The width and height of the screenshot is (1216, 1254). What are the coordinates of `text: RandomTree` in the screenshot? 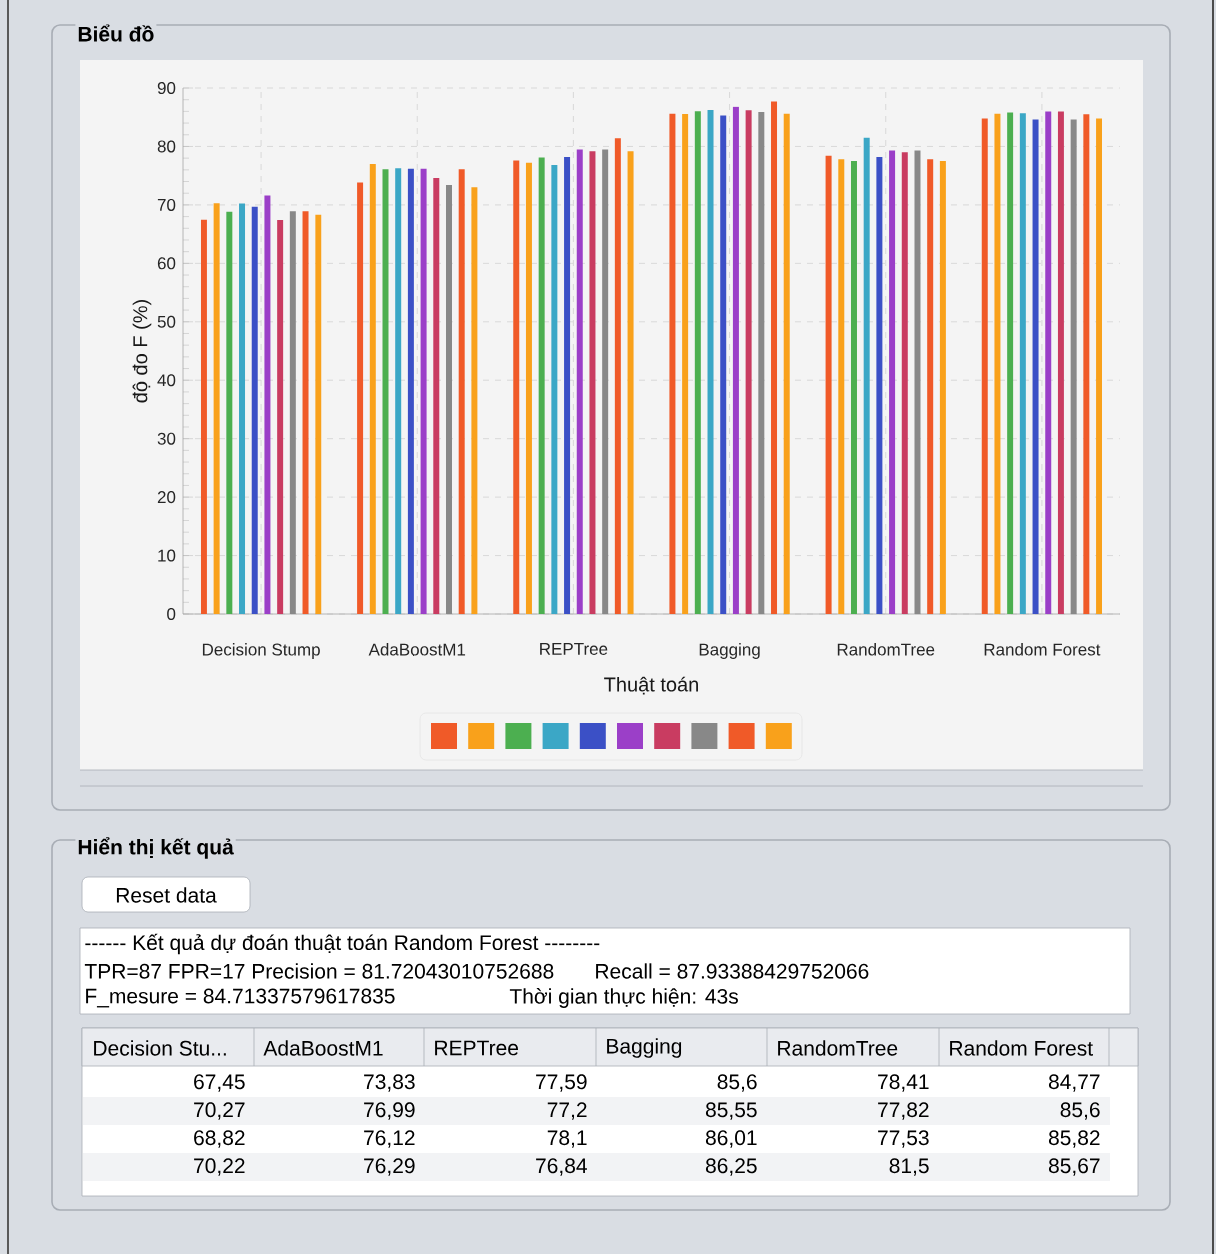 It's located at (838, 1048).